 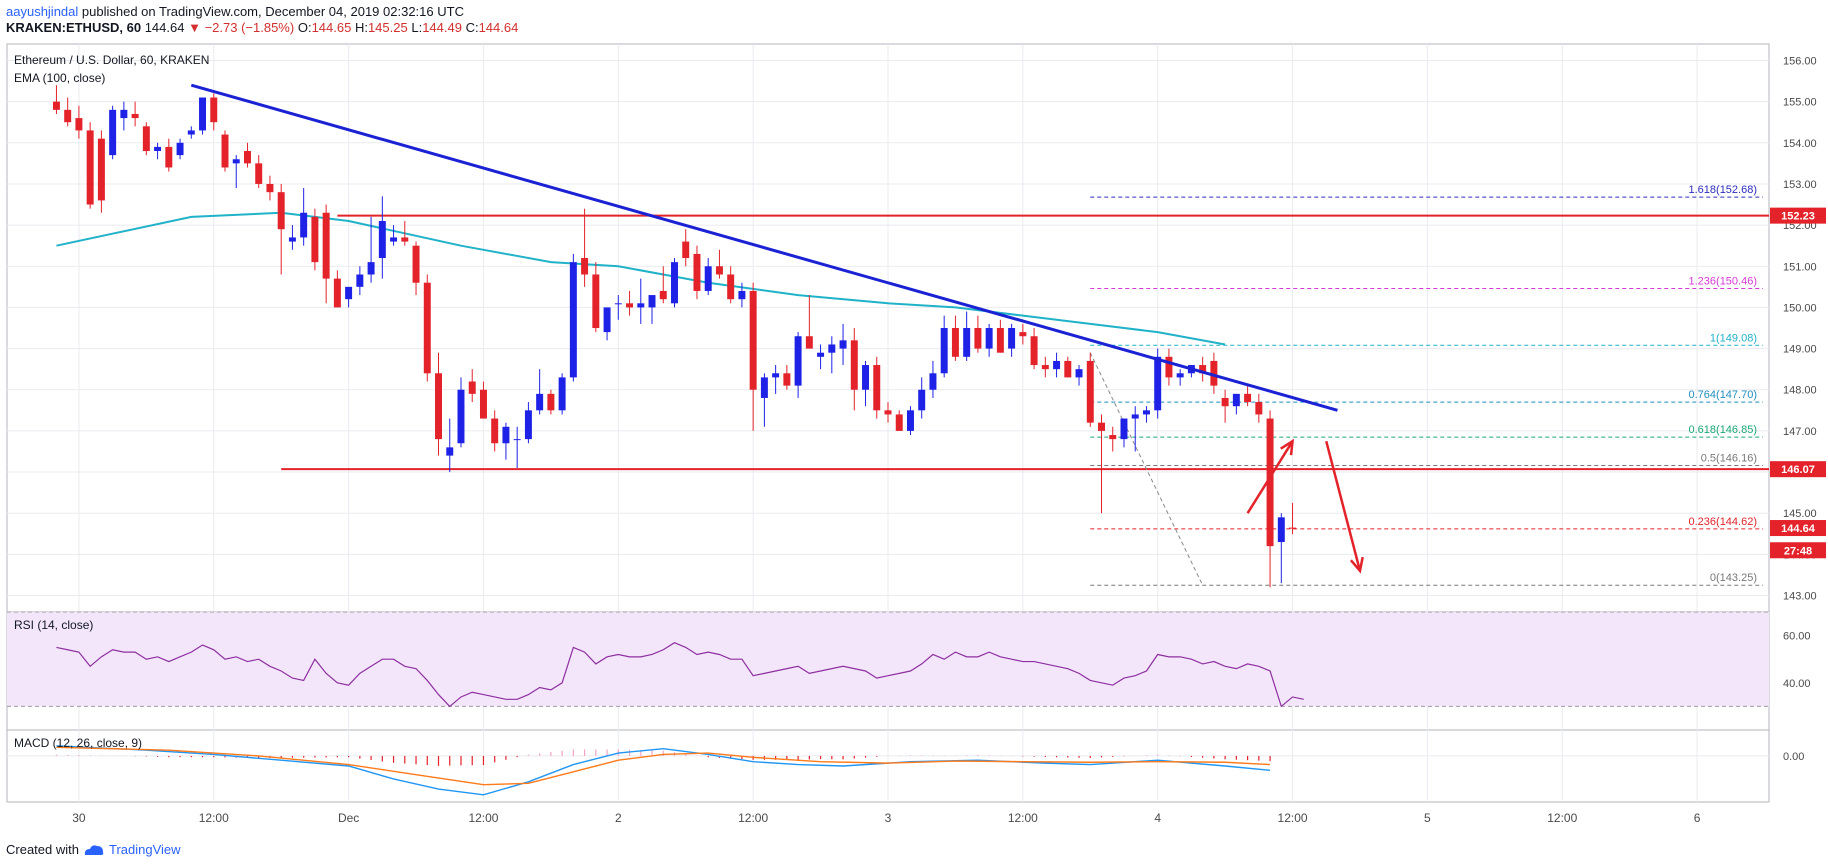 What do you see at coordinates (1723, 395) in the screenshot?
I see `fib-level-label: 0.764(147.70)` at bounding box center [1723, 395].